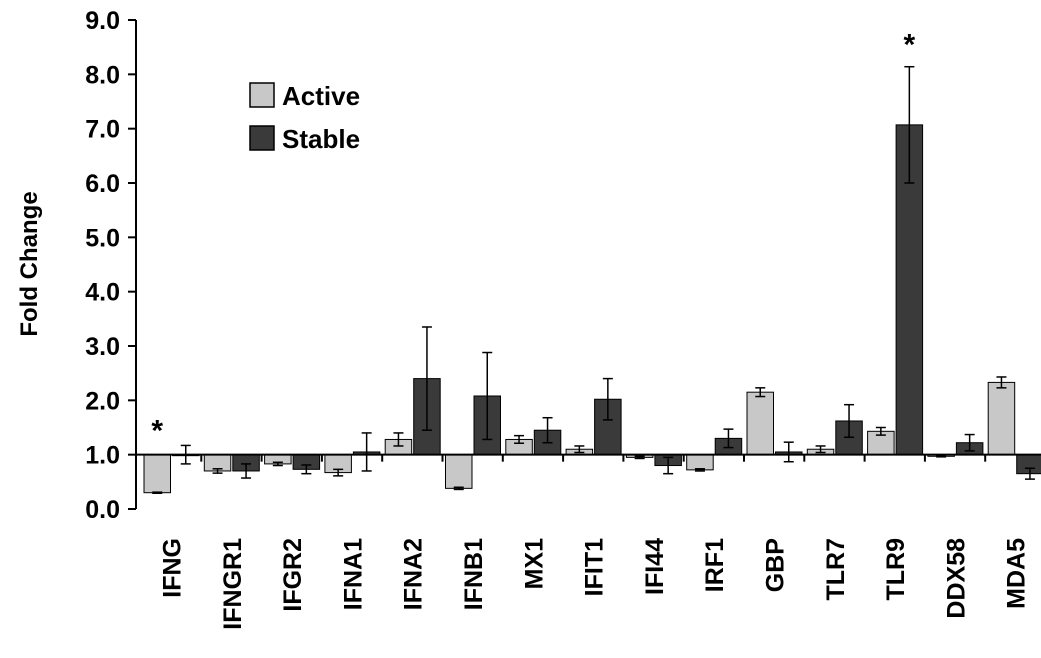 This screenshot has width=1041, height=658. Describe the element at coordinates (414, 574) in the screenshot. I see `category-label: IFNA2` at that location.